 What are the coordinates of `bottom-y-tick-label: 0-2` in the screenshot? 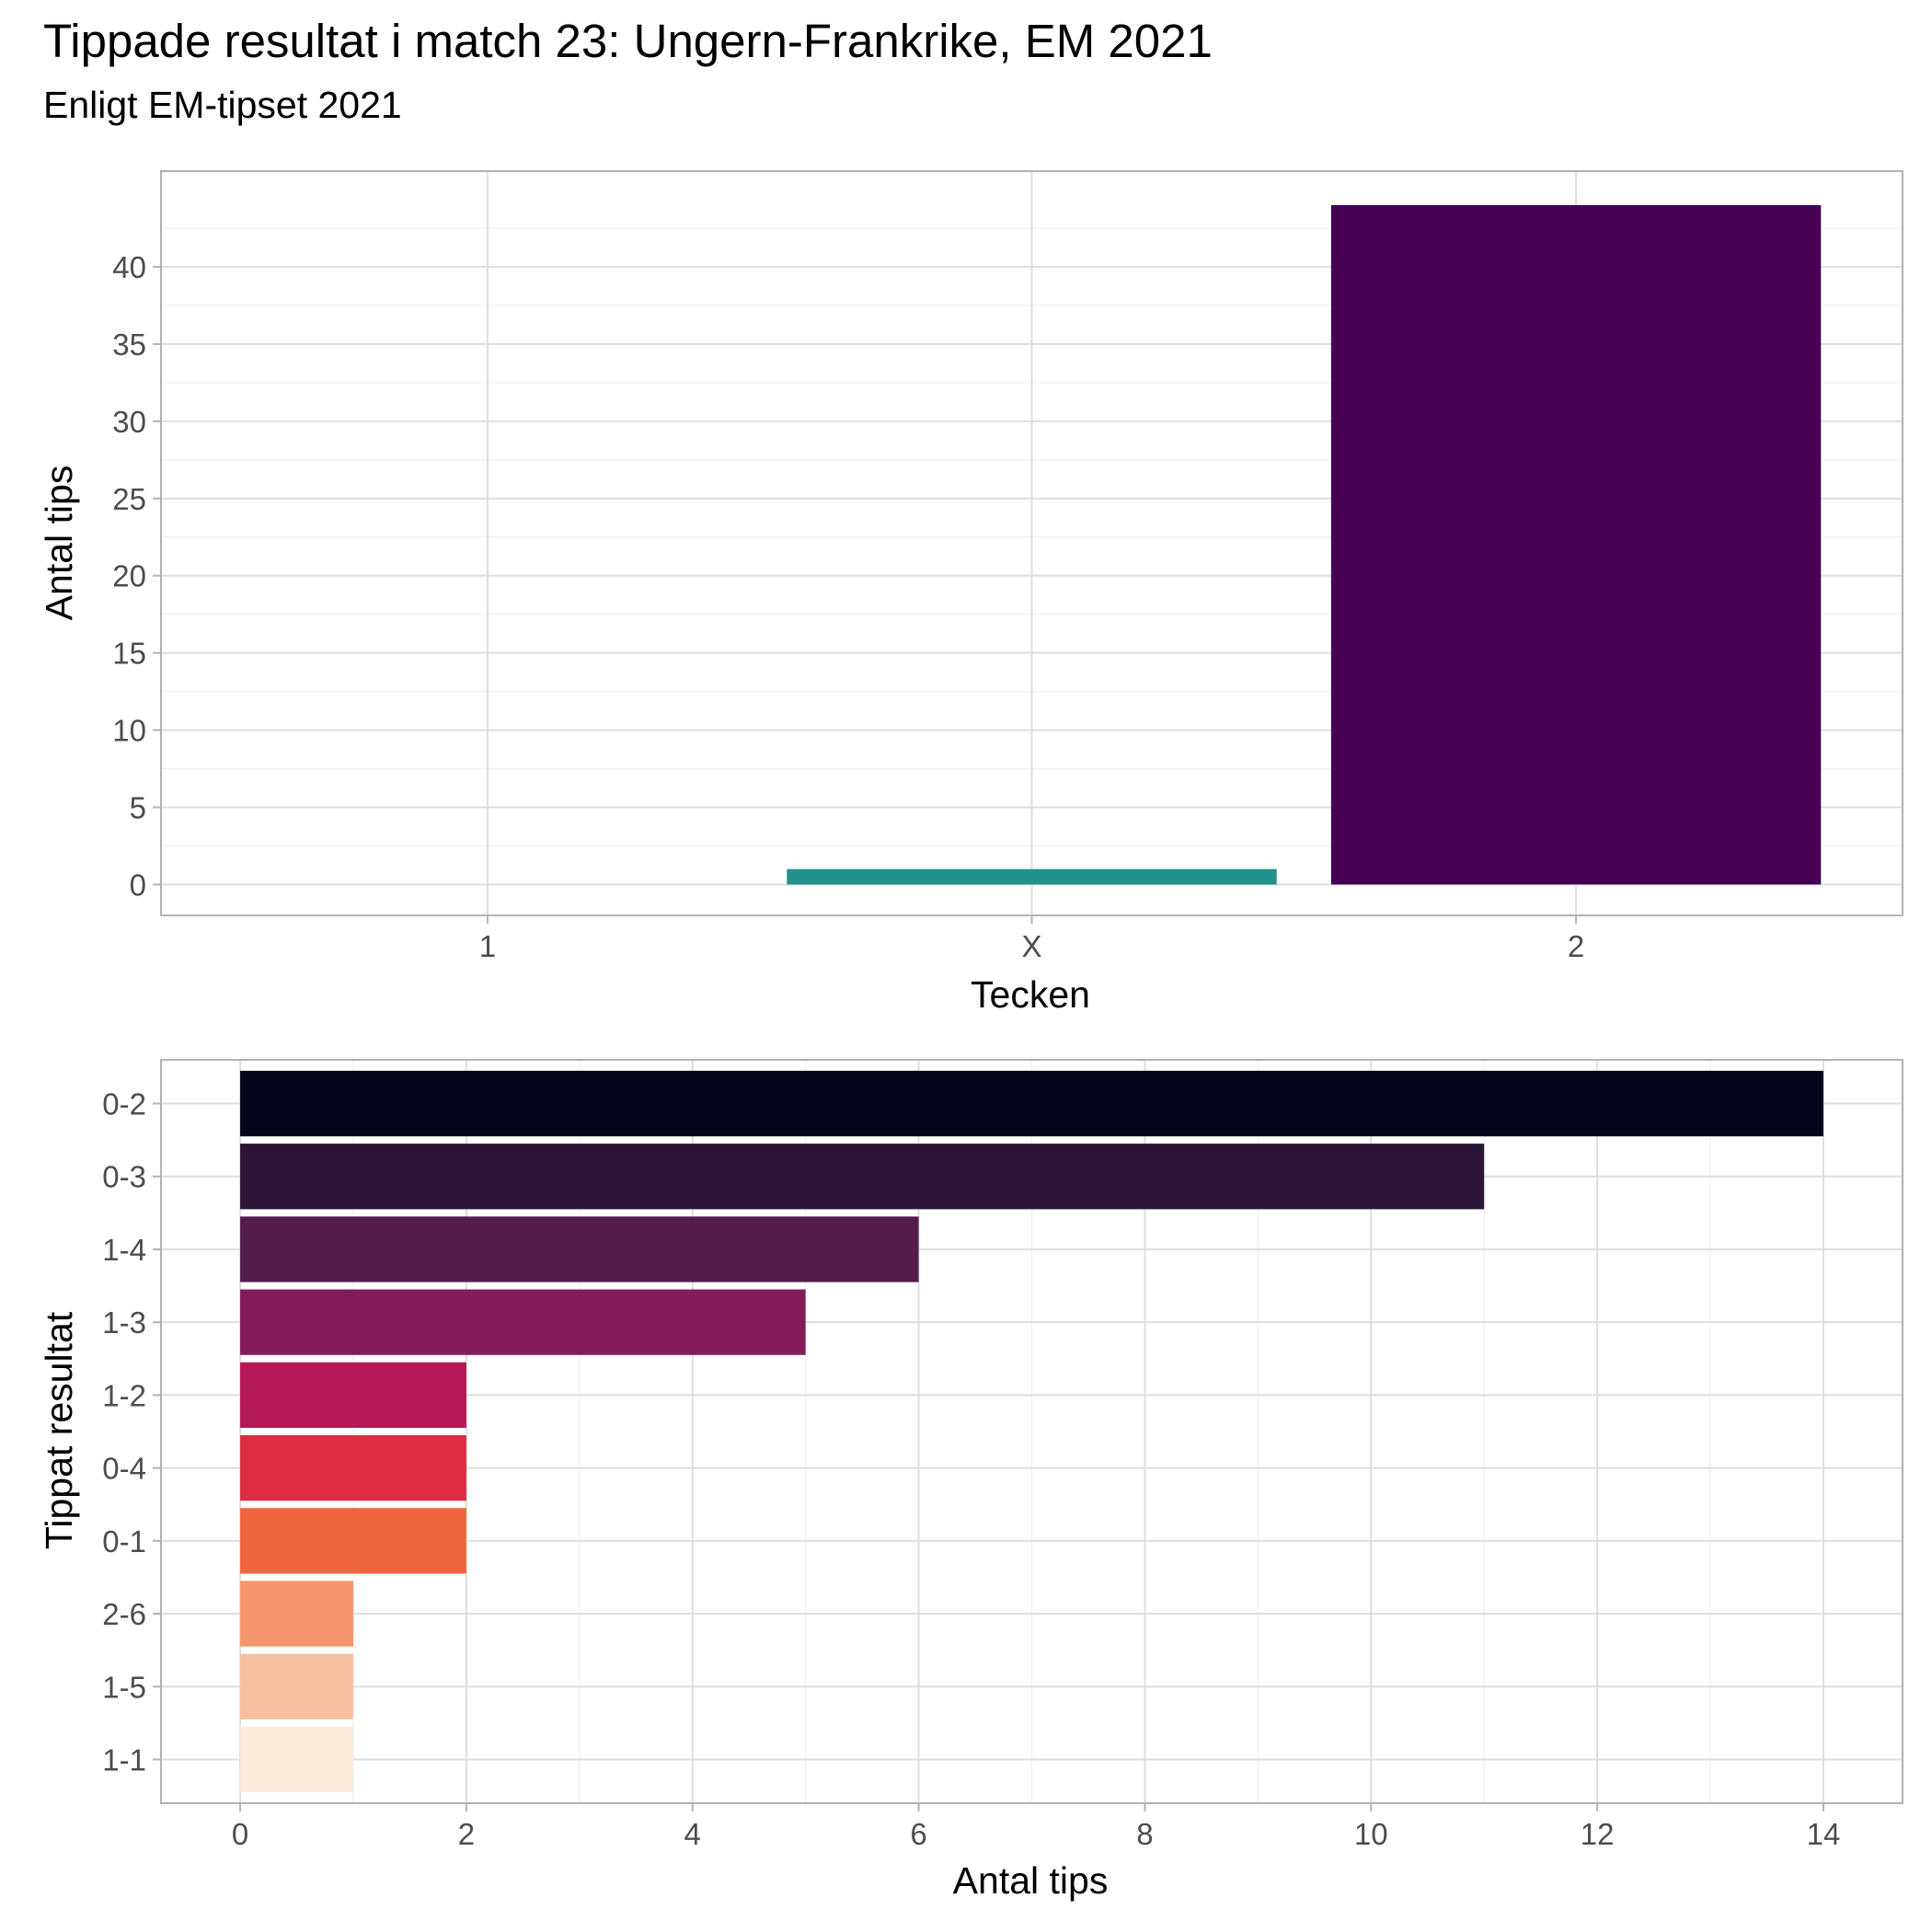 It's located at (124, 1104).